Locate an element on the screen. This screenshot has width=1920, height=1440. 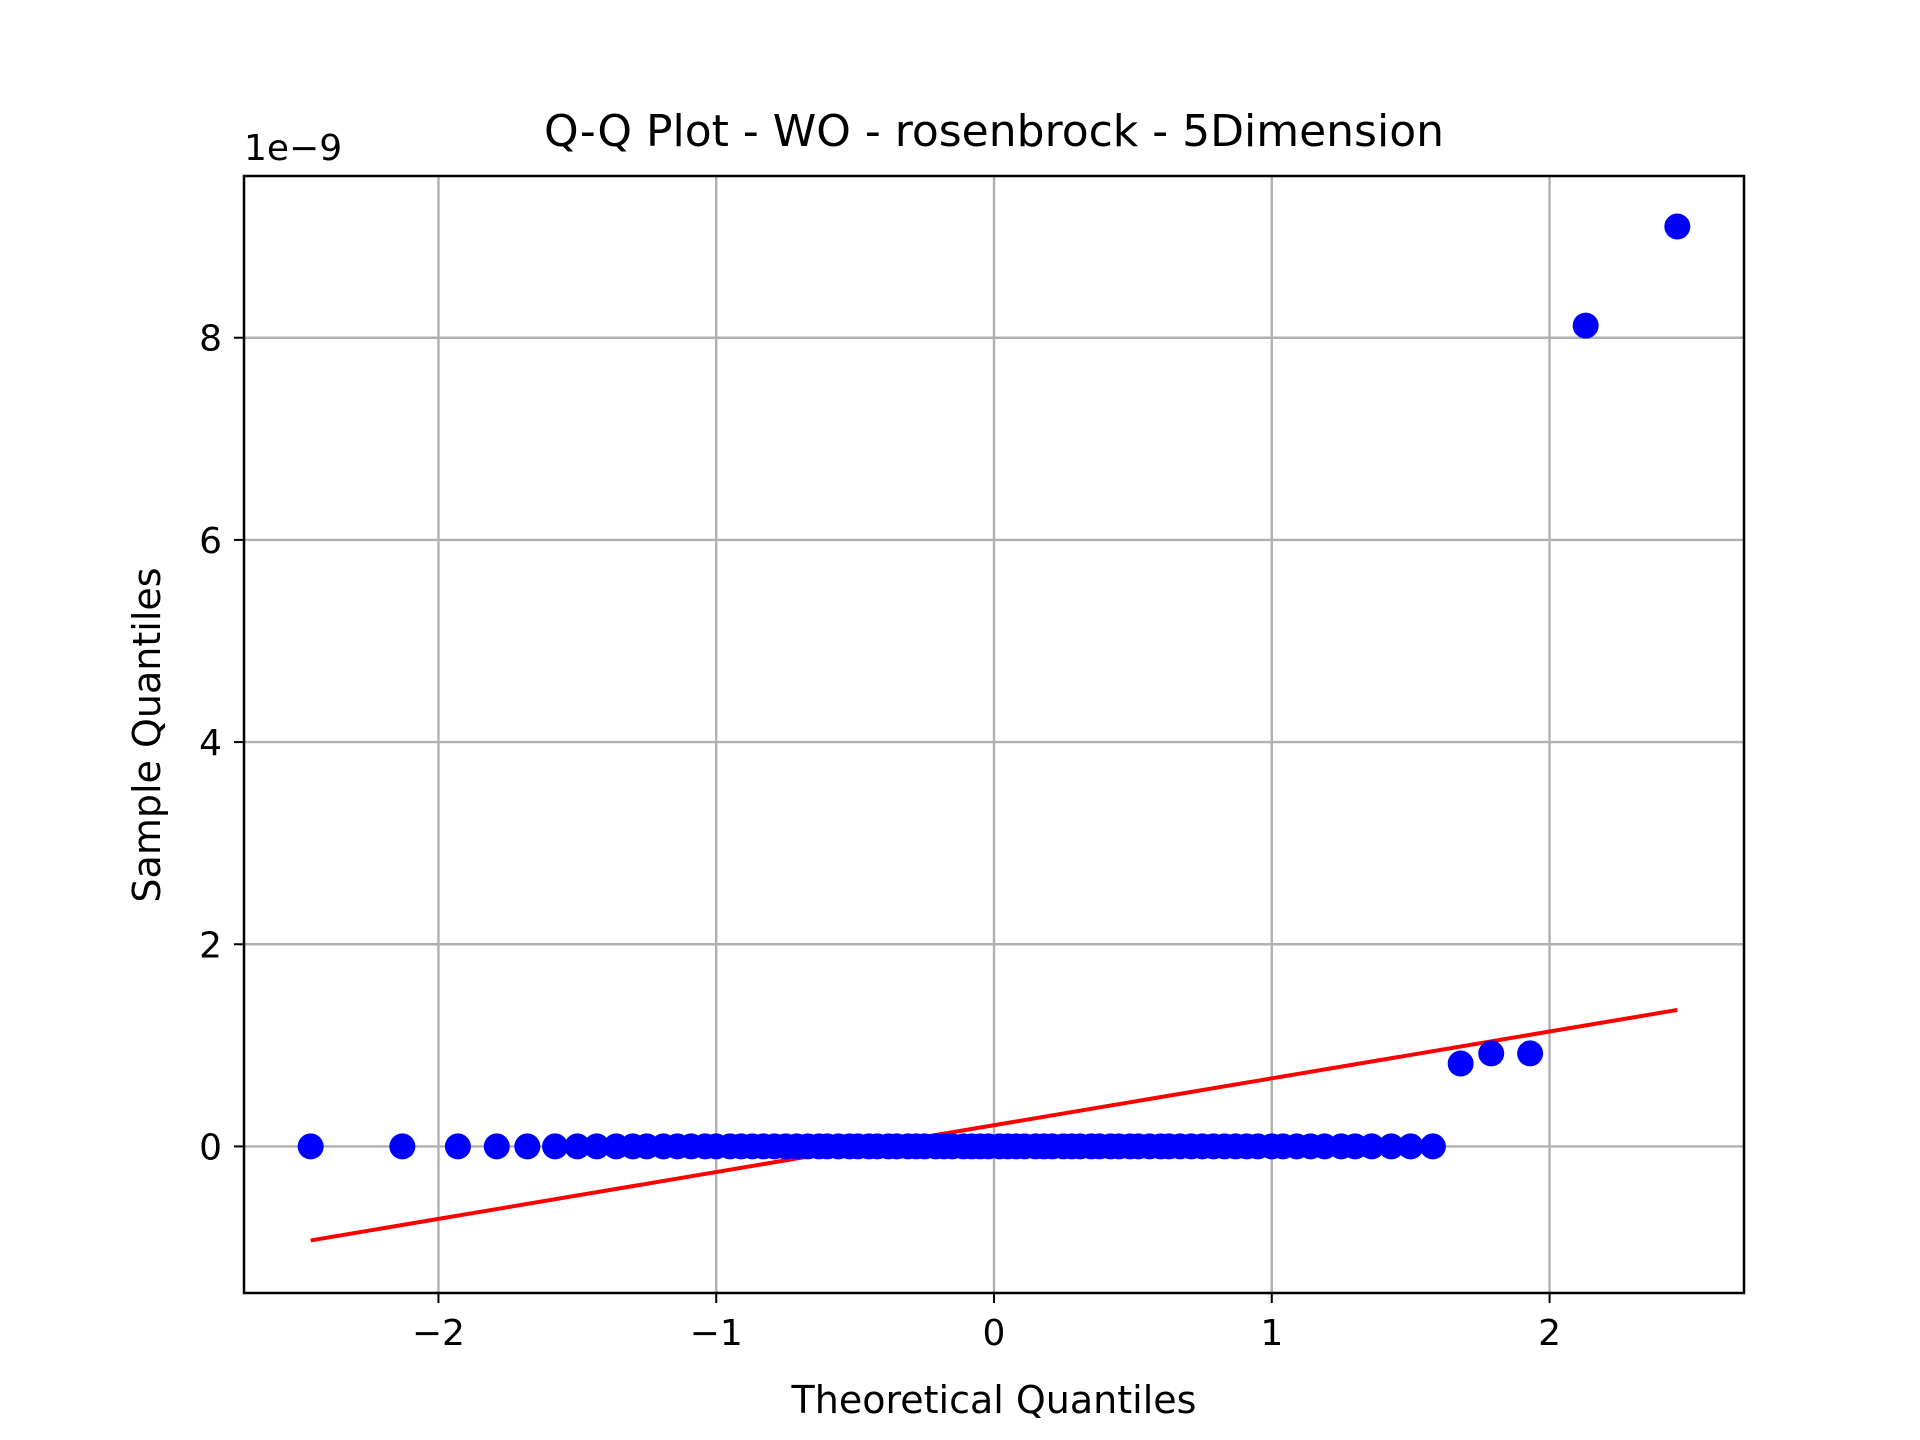
y-tick-label: 0 is located at coordinates (210, 1147).